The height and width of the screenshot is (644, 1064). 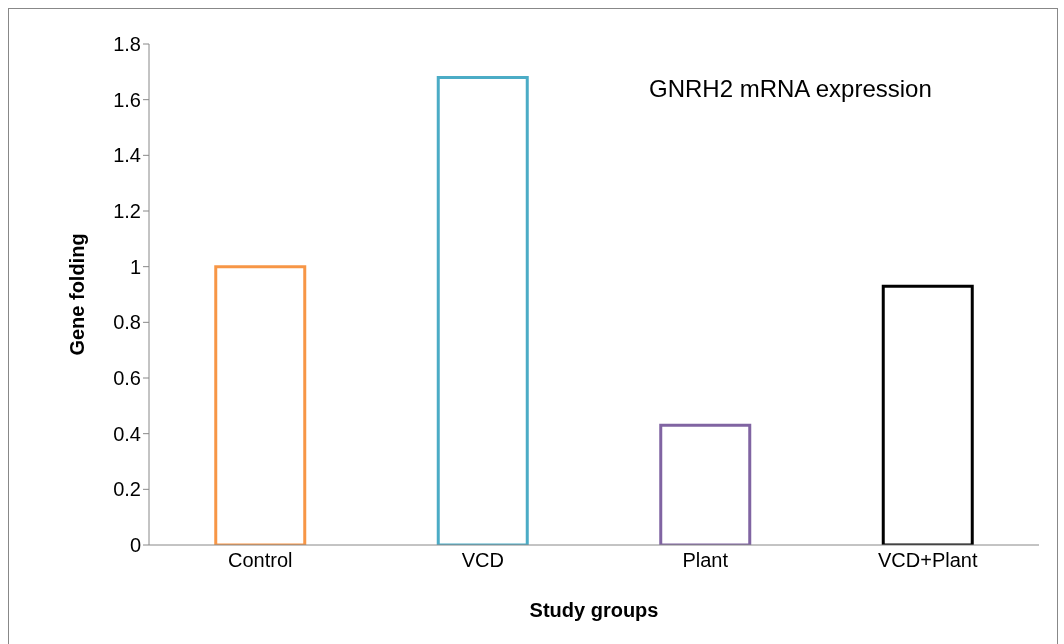 What do you see at coordinates (260, 560) in the screenshot?
I see `x-tick-label: Control` at bounding box center [260, 560].